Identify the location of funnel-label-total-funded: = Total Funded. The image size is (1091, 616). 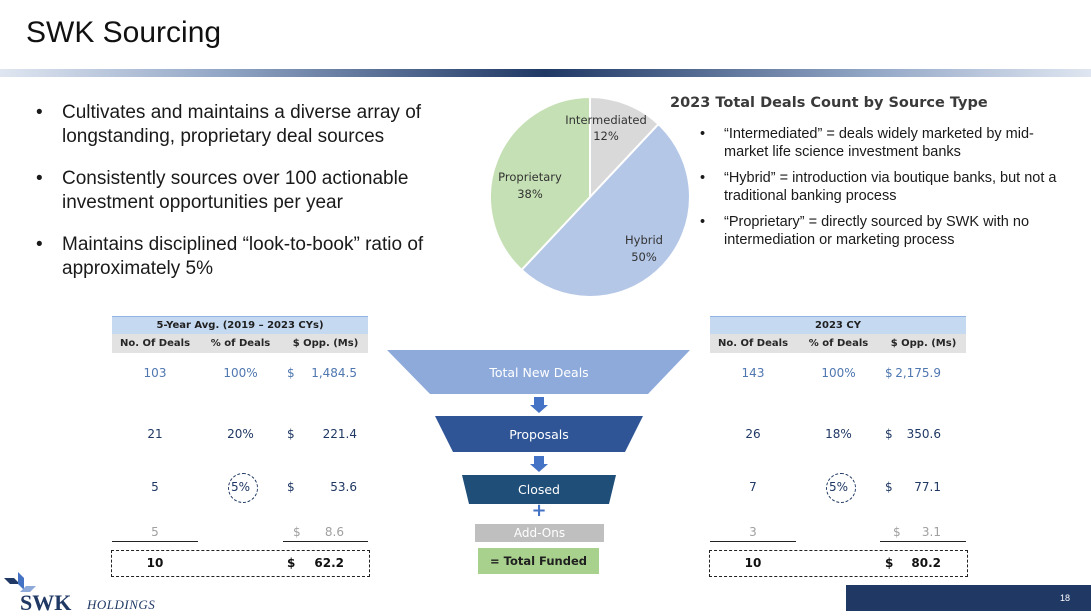
(538, 561).